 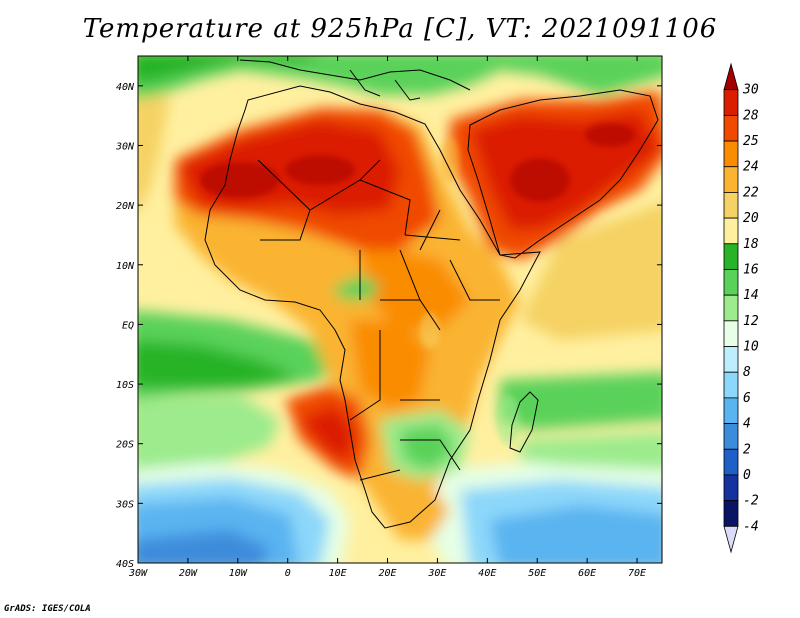 I want to click on x-tick-label: 30E, so click(x=436, y=573).